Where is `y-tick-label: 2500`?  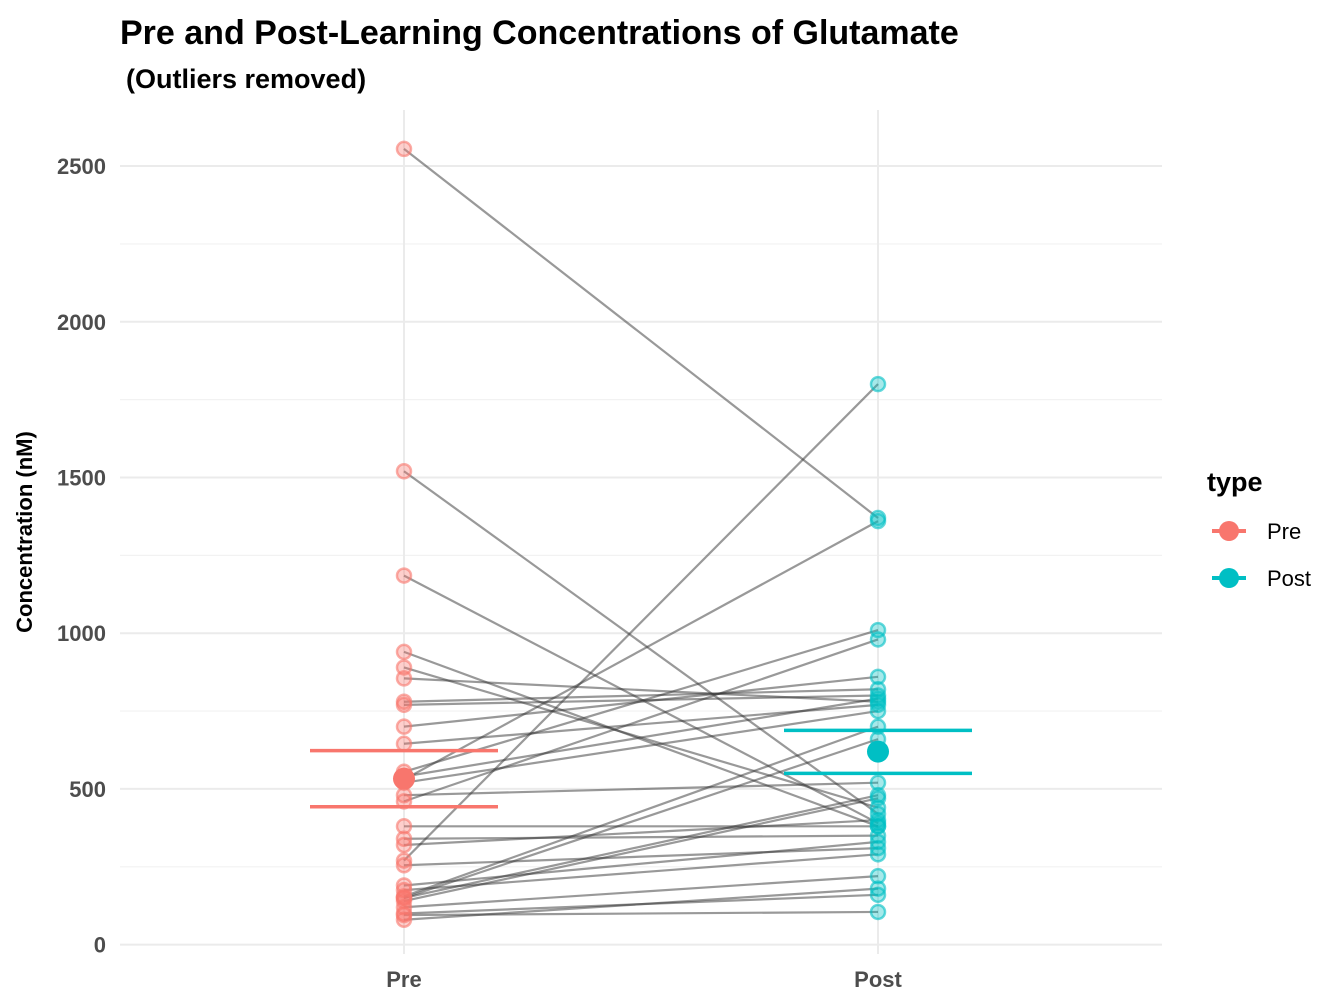 y-tick-label: 2500 is located at coordinates (81, 166).